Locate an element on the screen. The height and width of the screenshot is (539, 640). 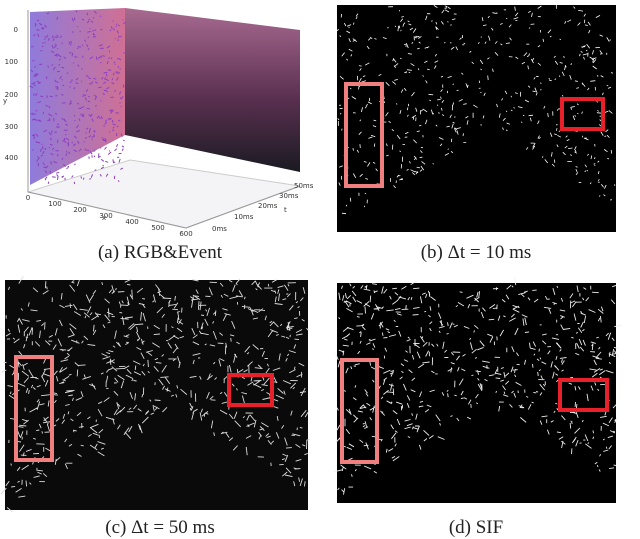
rgb-frame is located at coordinates (212, 90).